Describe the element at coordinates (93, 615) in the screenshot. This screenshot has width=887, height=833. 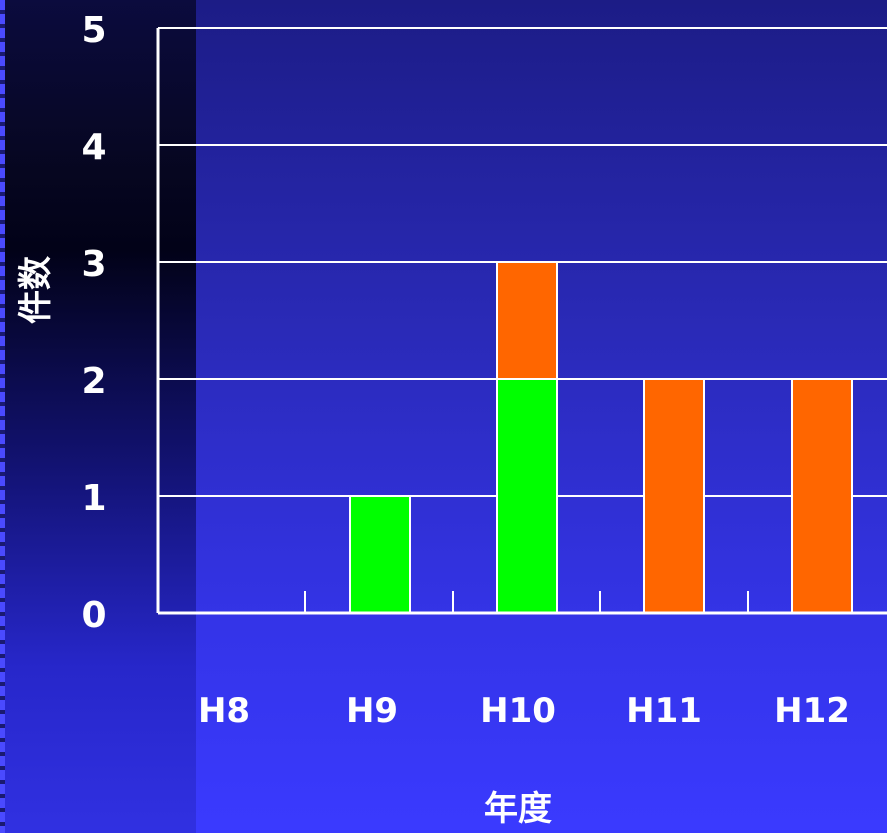
I see `y-tick-label: 0` at that location.